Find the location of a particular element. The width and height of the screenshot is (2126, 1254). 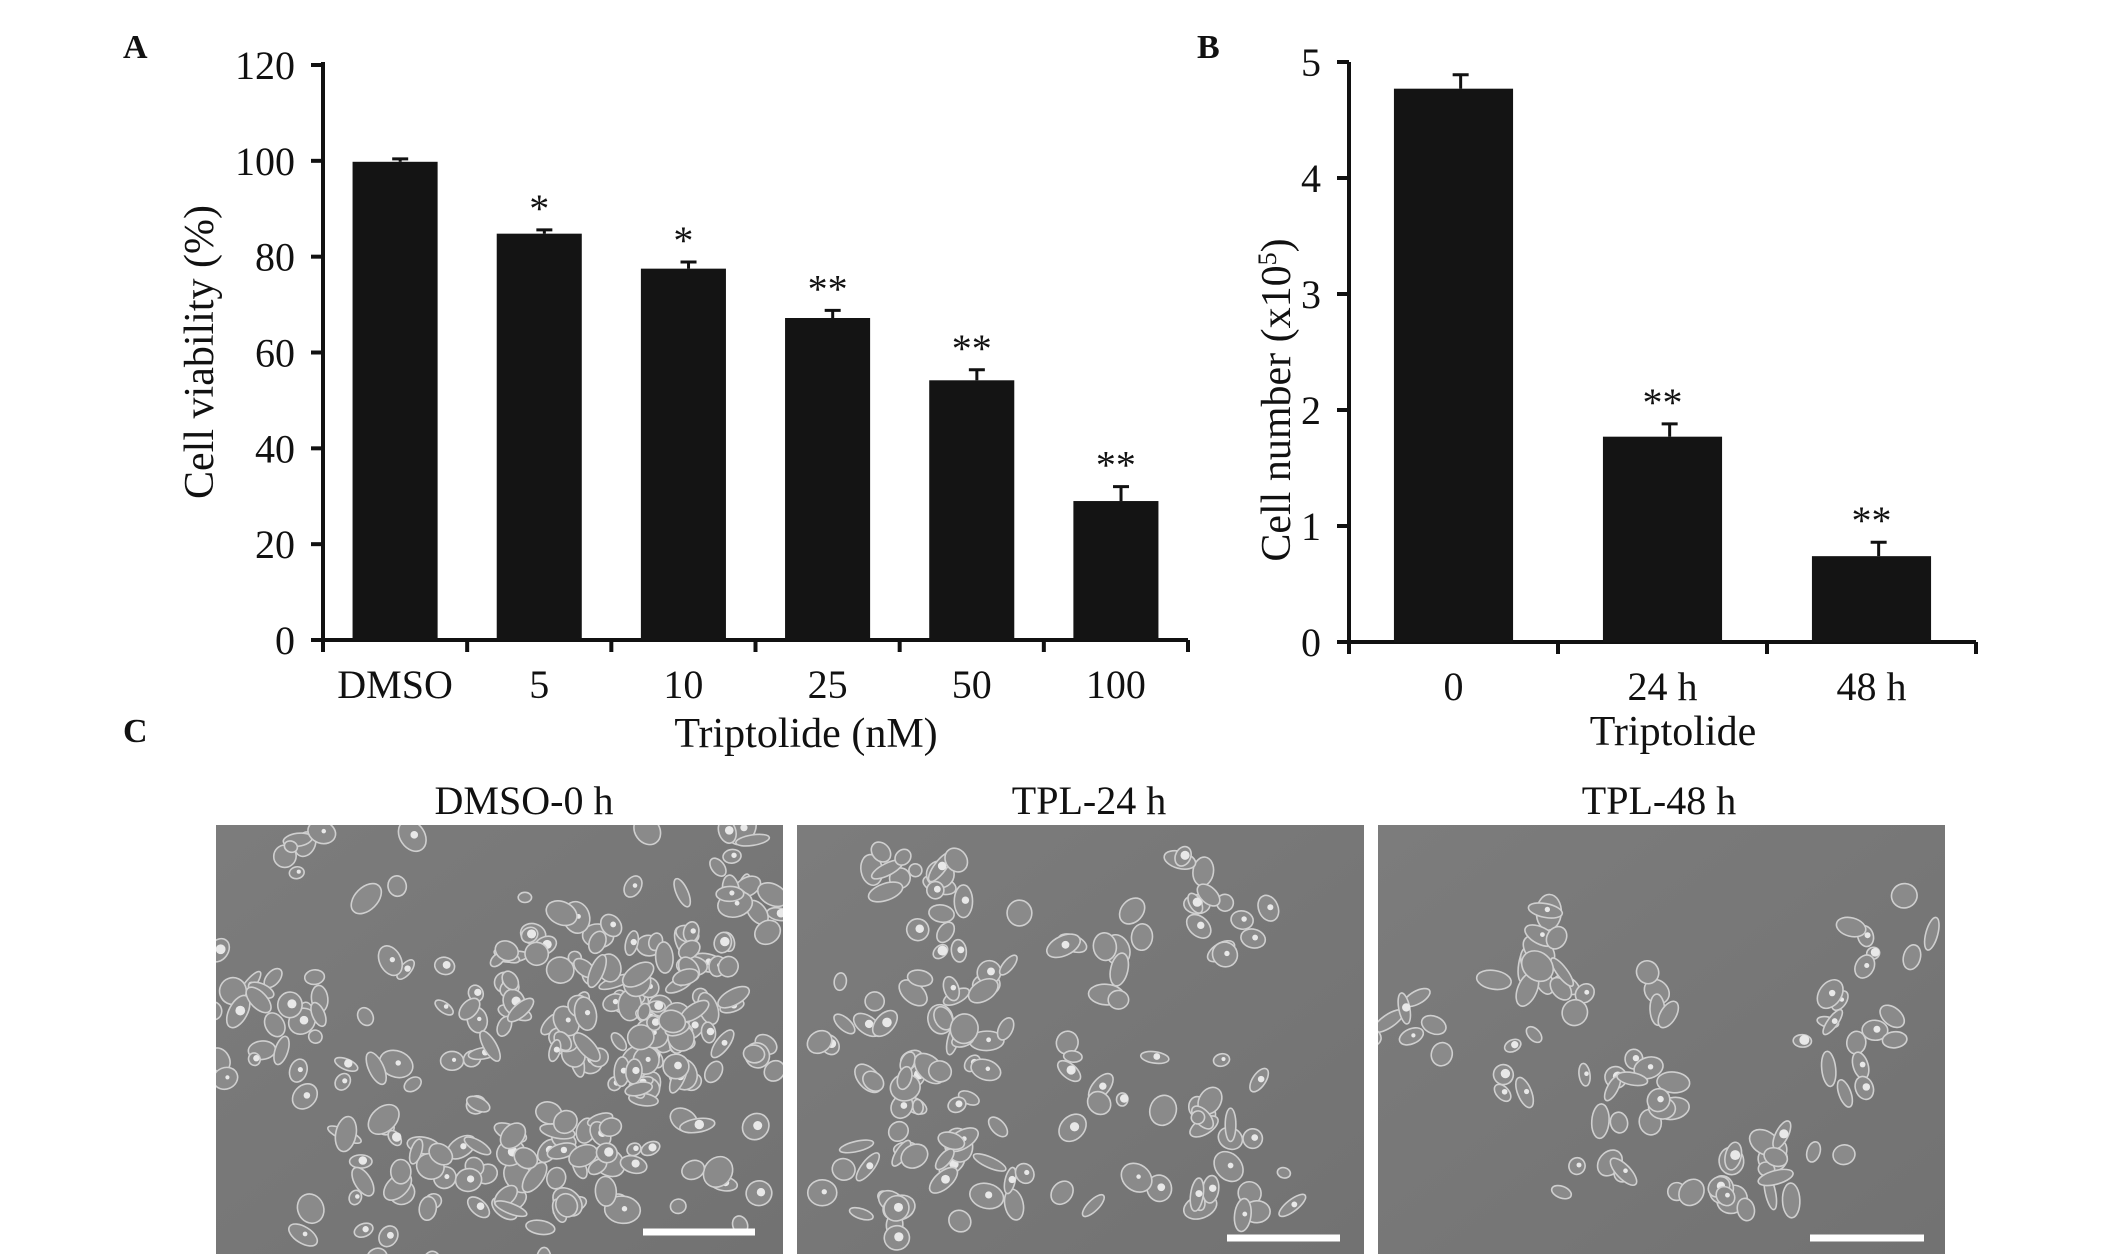

micrograph-title-tpl-48h: TPL-48 h is located at coordinates (1659, 800).